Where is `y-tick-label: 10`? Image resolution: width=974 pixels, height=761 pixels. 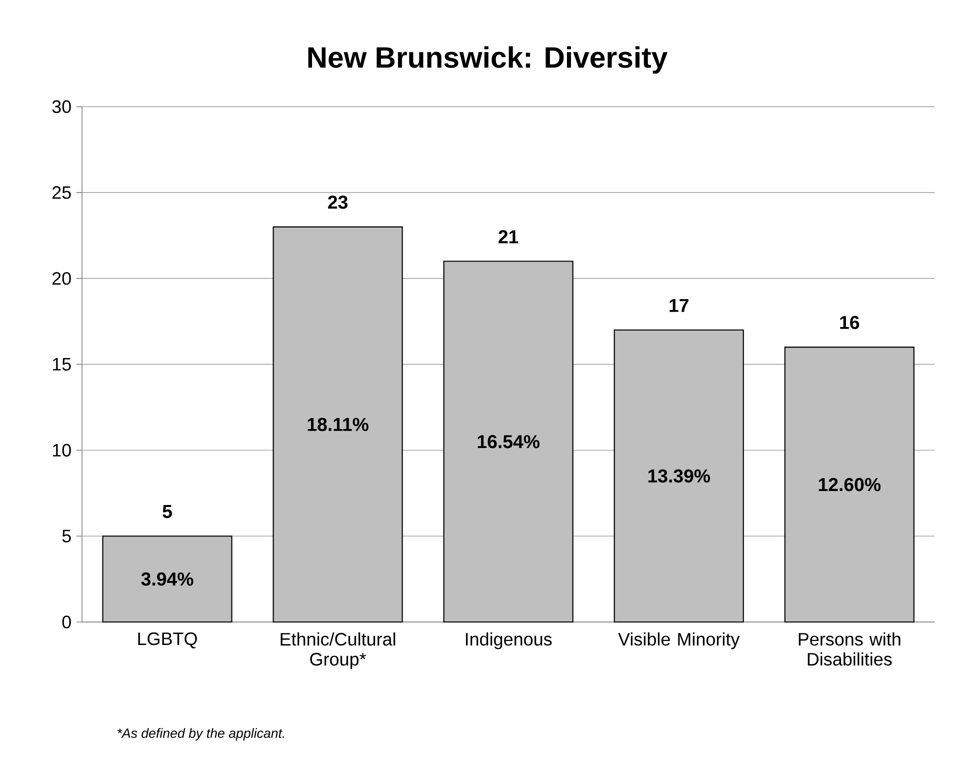 y-tick-label: 10 is located at coordinates (61, 450).